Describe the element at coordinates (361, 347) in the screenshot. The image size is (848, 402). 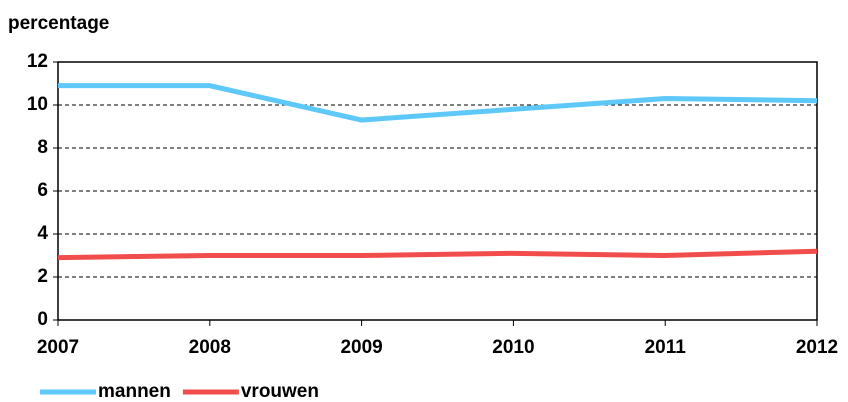
I see `x-tick-label: 2009` at that location.